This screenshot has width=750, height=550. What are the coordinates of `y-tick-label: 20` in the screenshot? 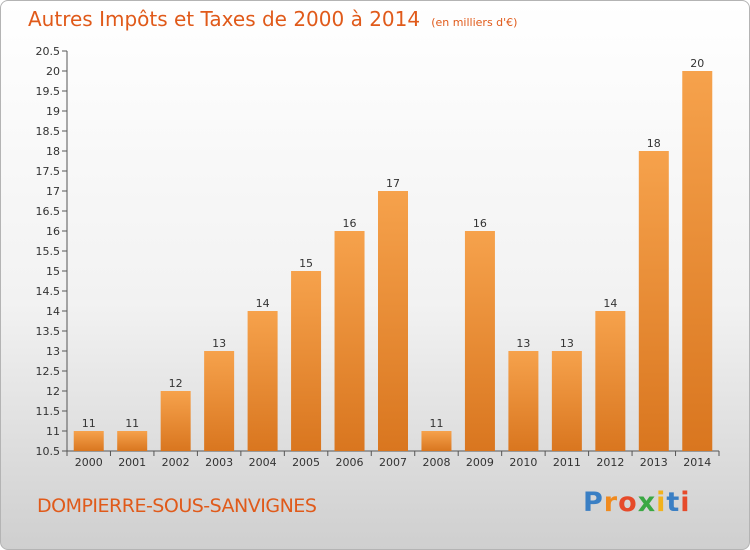 It's located at (53, 71).